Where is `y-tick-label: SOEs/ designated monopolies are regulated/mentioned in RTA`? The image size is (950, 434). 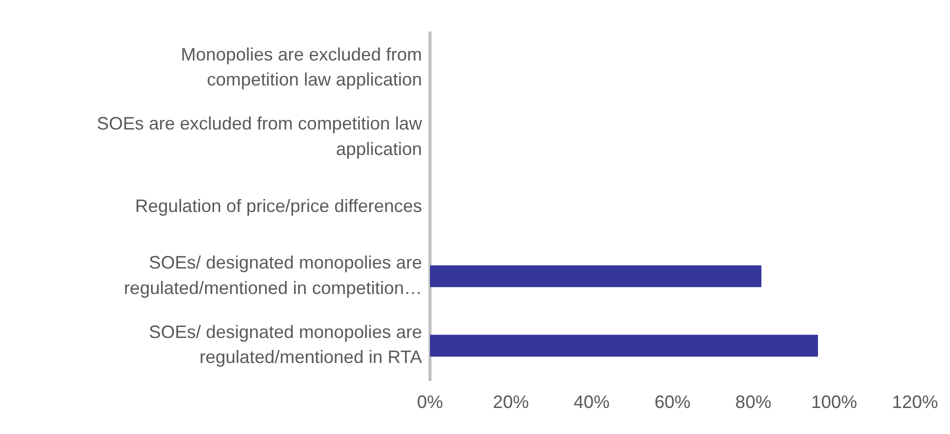 y-tick-label: SOEs/ designated monopolies are regulated/mentioned in RTA is located at coordinates (285, 345).